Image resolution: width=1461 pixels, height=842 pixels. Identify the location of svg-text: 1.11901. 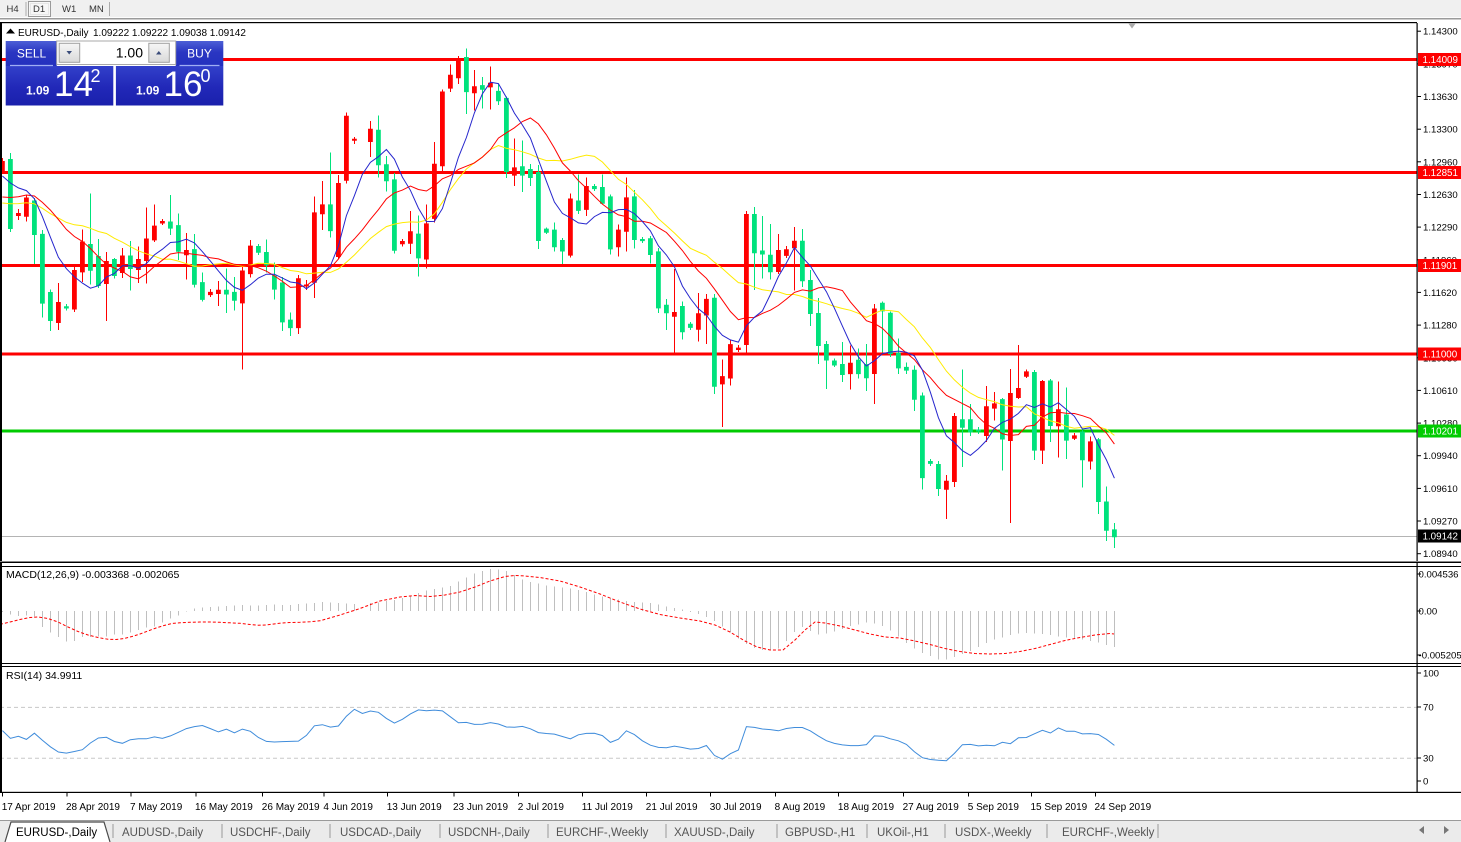
(1440, 266).